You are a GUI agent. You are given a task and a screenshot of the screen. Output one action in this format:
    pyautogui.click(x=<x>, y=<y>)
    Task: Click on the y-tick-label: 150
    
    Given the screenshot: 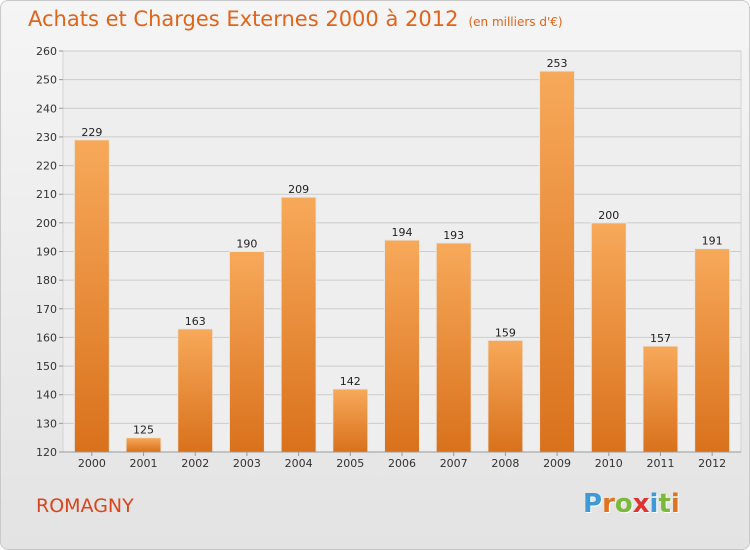 What is the action you would take?
    pyautogui.click(x=46, y=366)
    